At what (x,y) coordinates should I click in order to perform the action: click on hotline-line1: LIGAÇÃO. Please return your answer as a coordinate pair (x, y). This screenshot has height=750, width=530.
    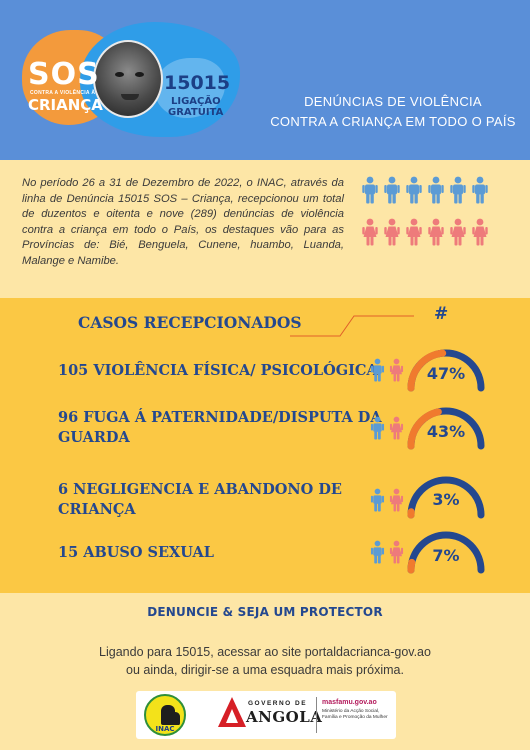
    Looking at the image, I should click on (196, 101).